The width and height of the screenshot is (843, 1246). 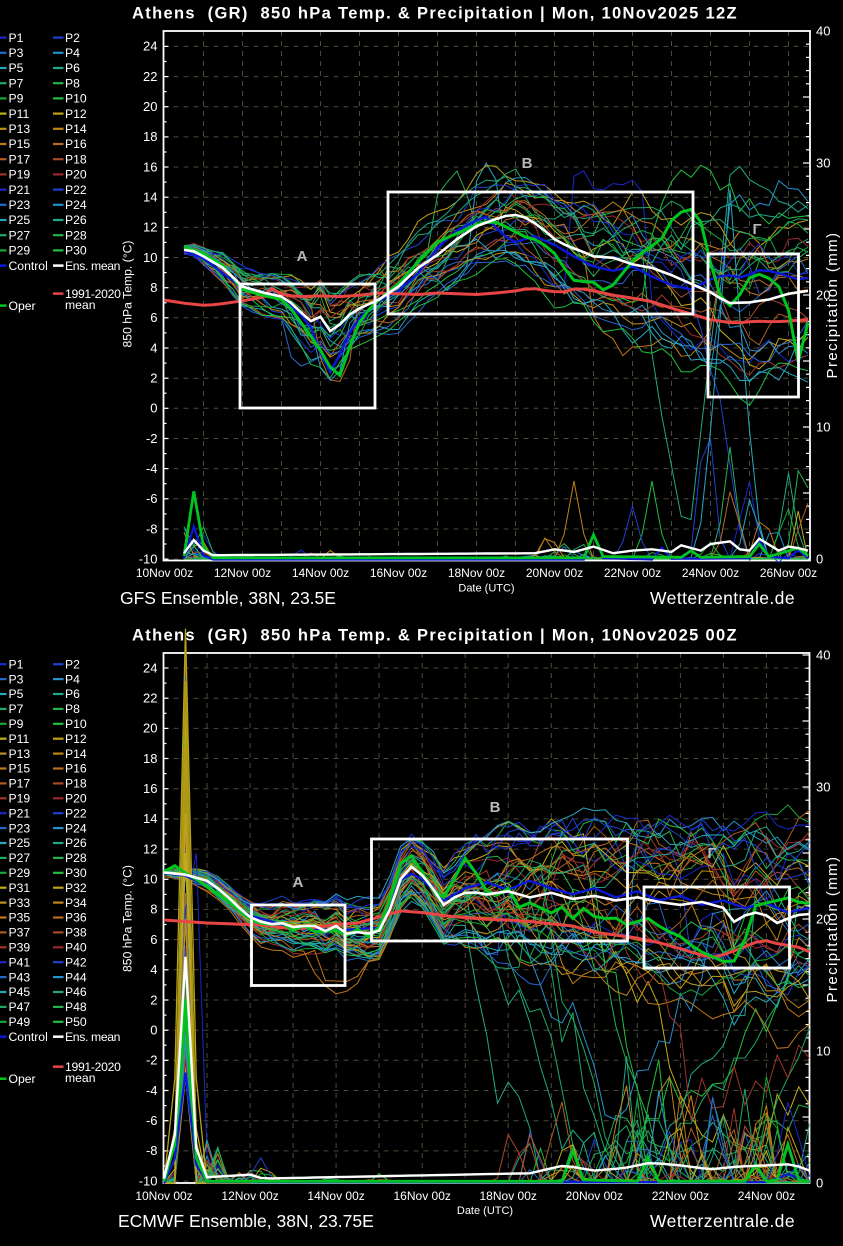 What do you see at coordinates (20, 948) in the screenshot?
I see `svg-text: P39` at bounding box center [20, 948].